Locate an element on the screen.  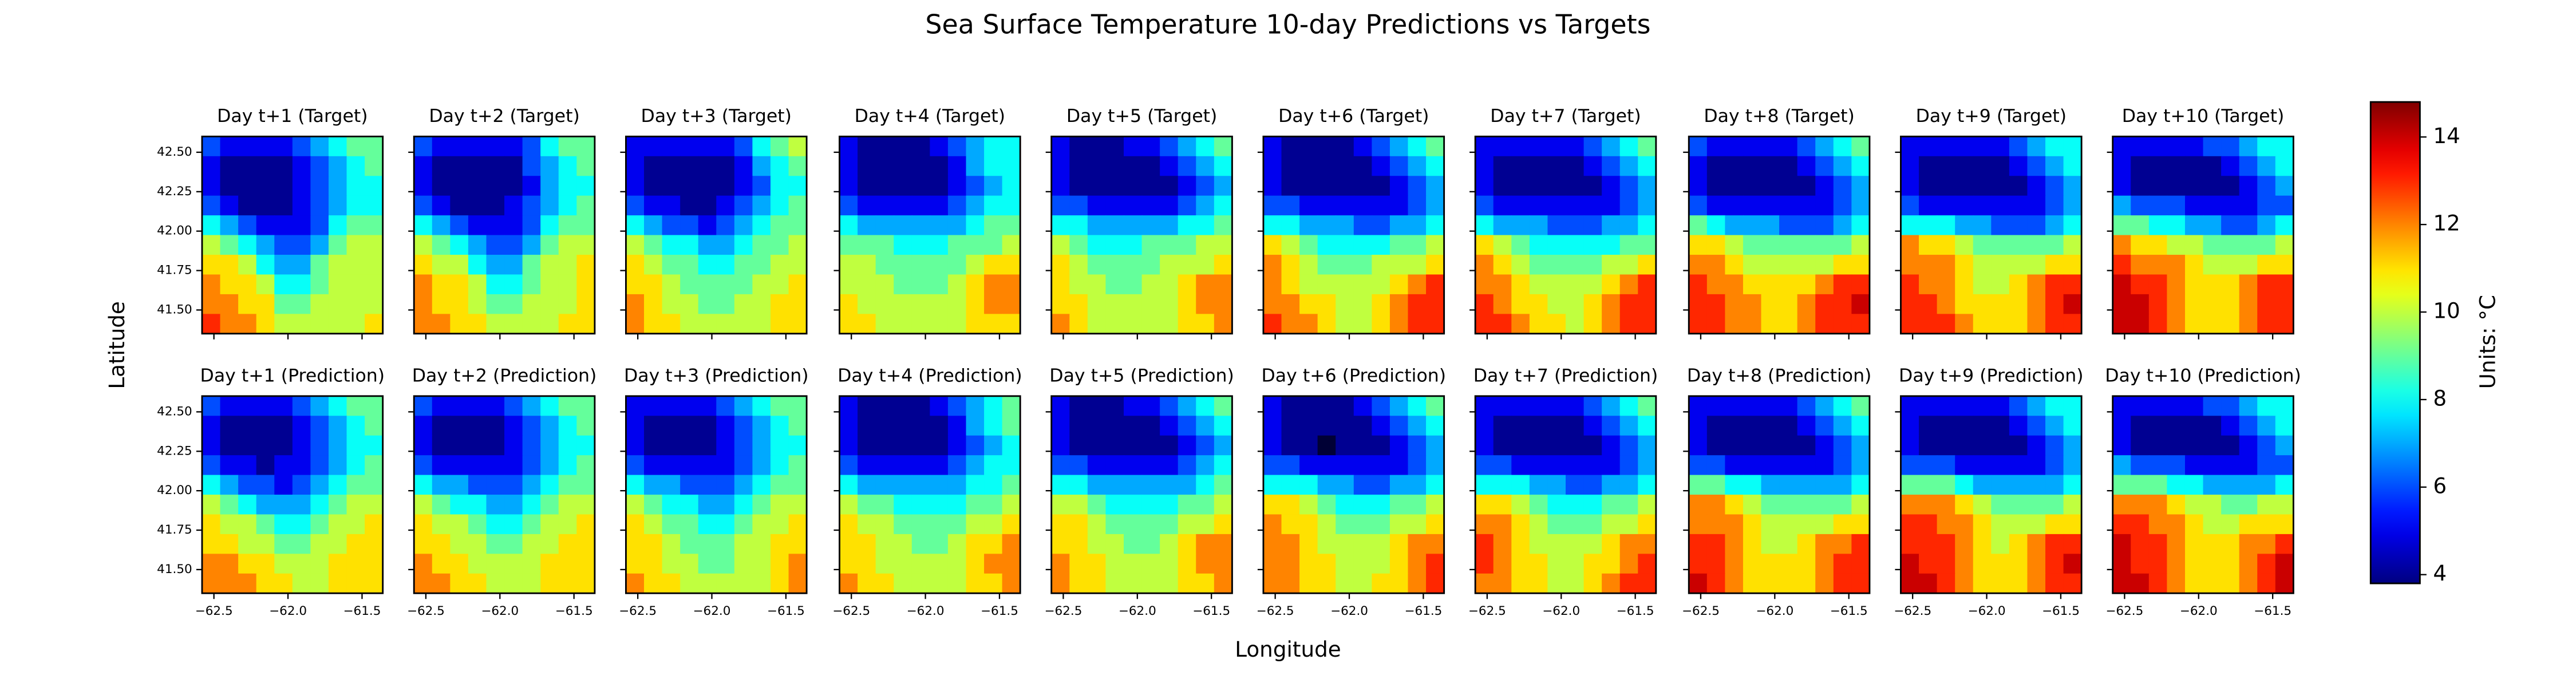
panel-title: Day t+10 (Prediction) is located at coordinates (2203, 376).